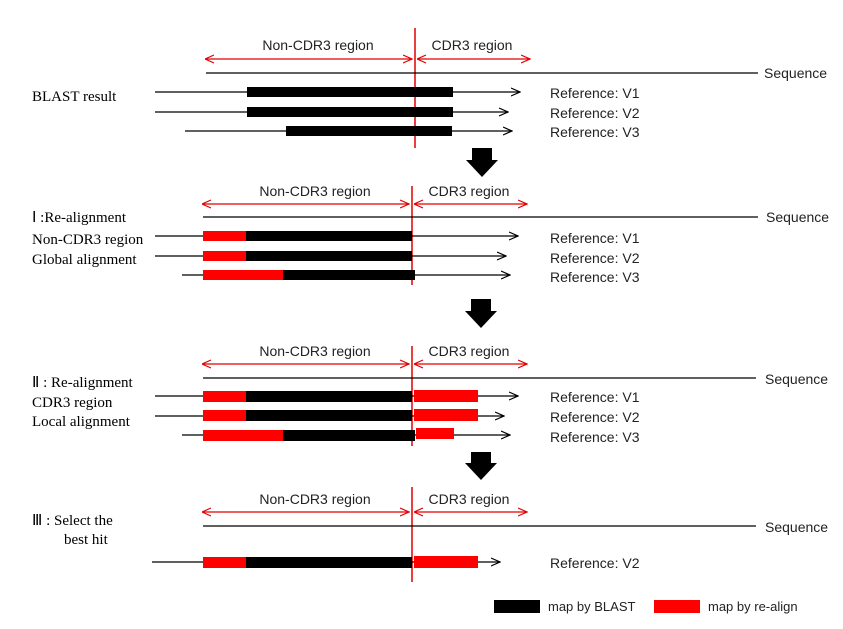 The image size is (843, 629). Describe the element at coordinates (81, 422) in the screenshot. I see `step-text: Local alignment` at that location.